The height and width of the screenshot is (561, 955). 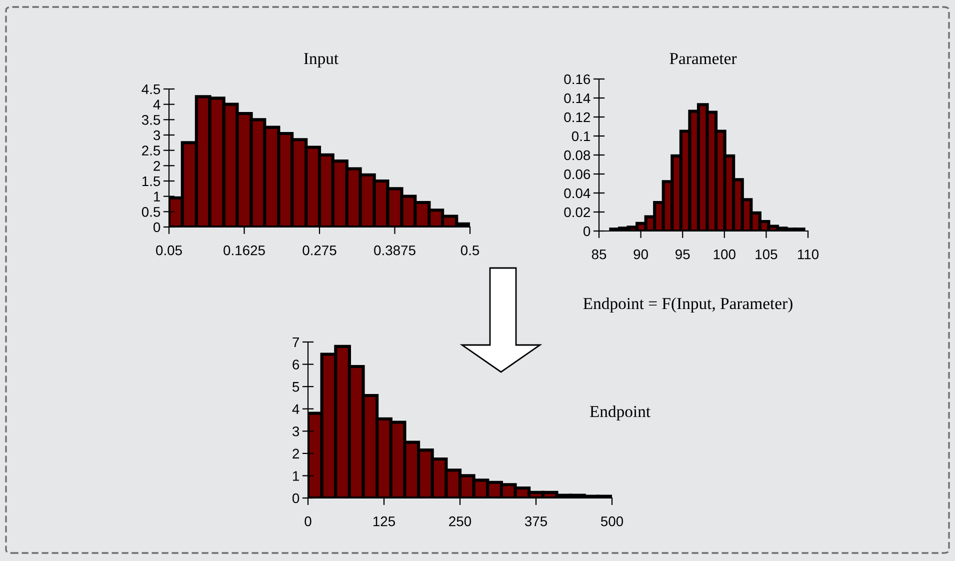 I want to click on x-tick-label: 85, so click(x=599, y=254).